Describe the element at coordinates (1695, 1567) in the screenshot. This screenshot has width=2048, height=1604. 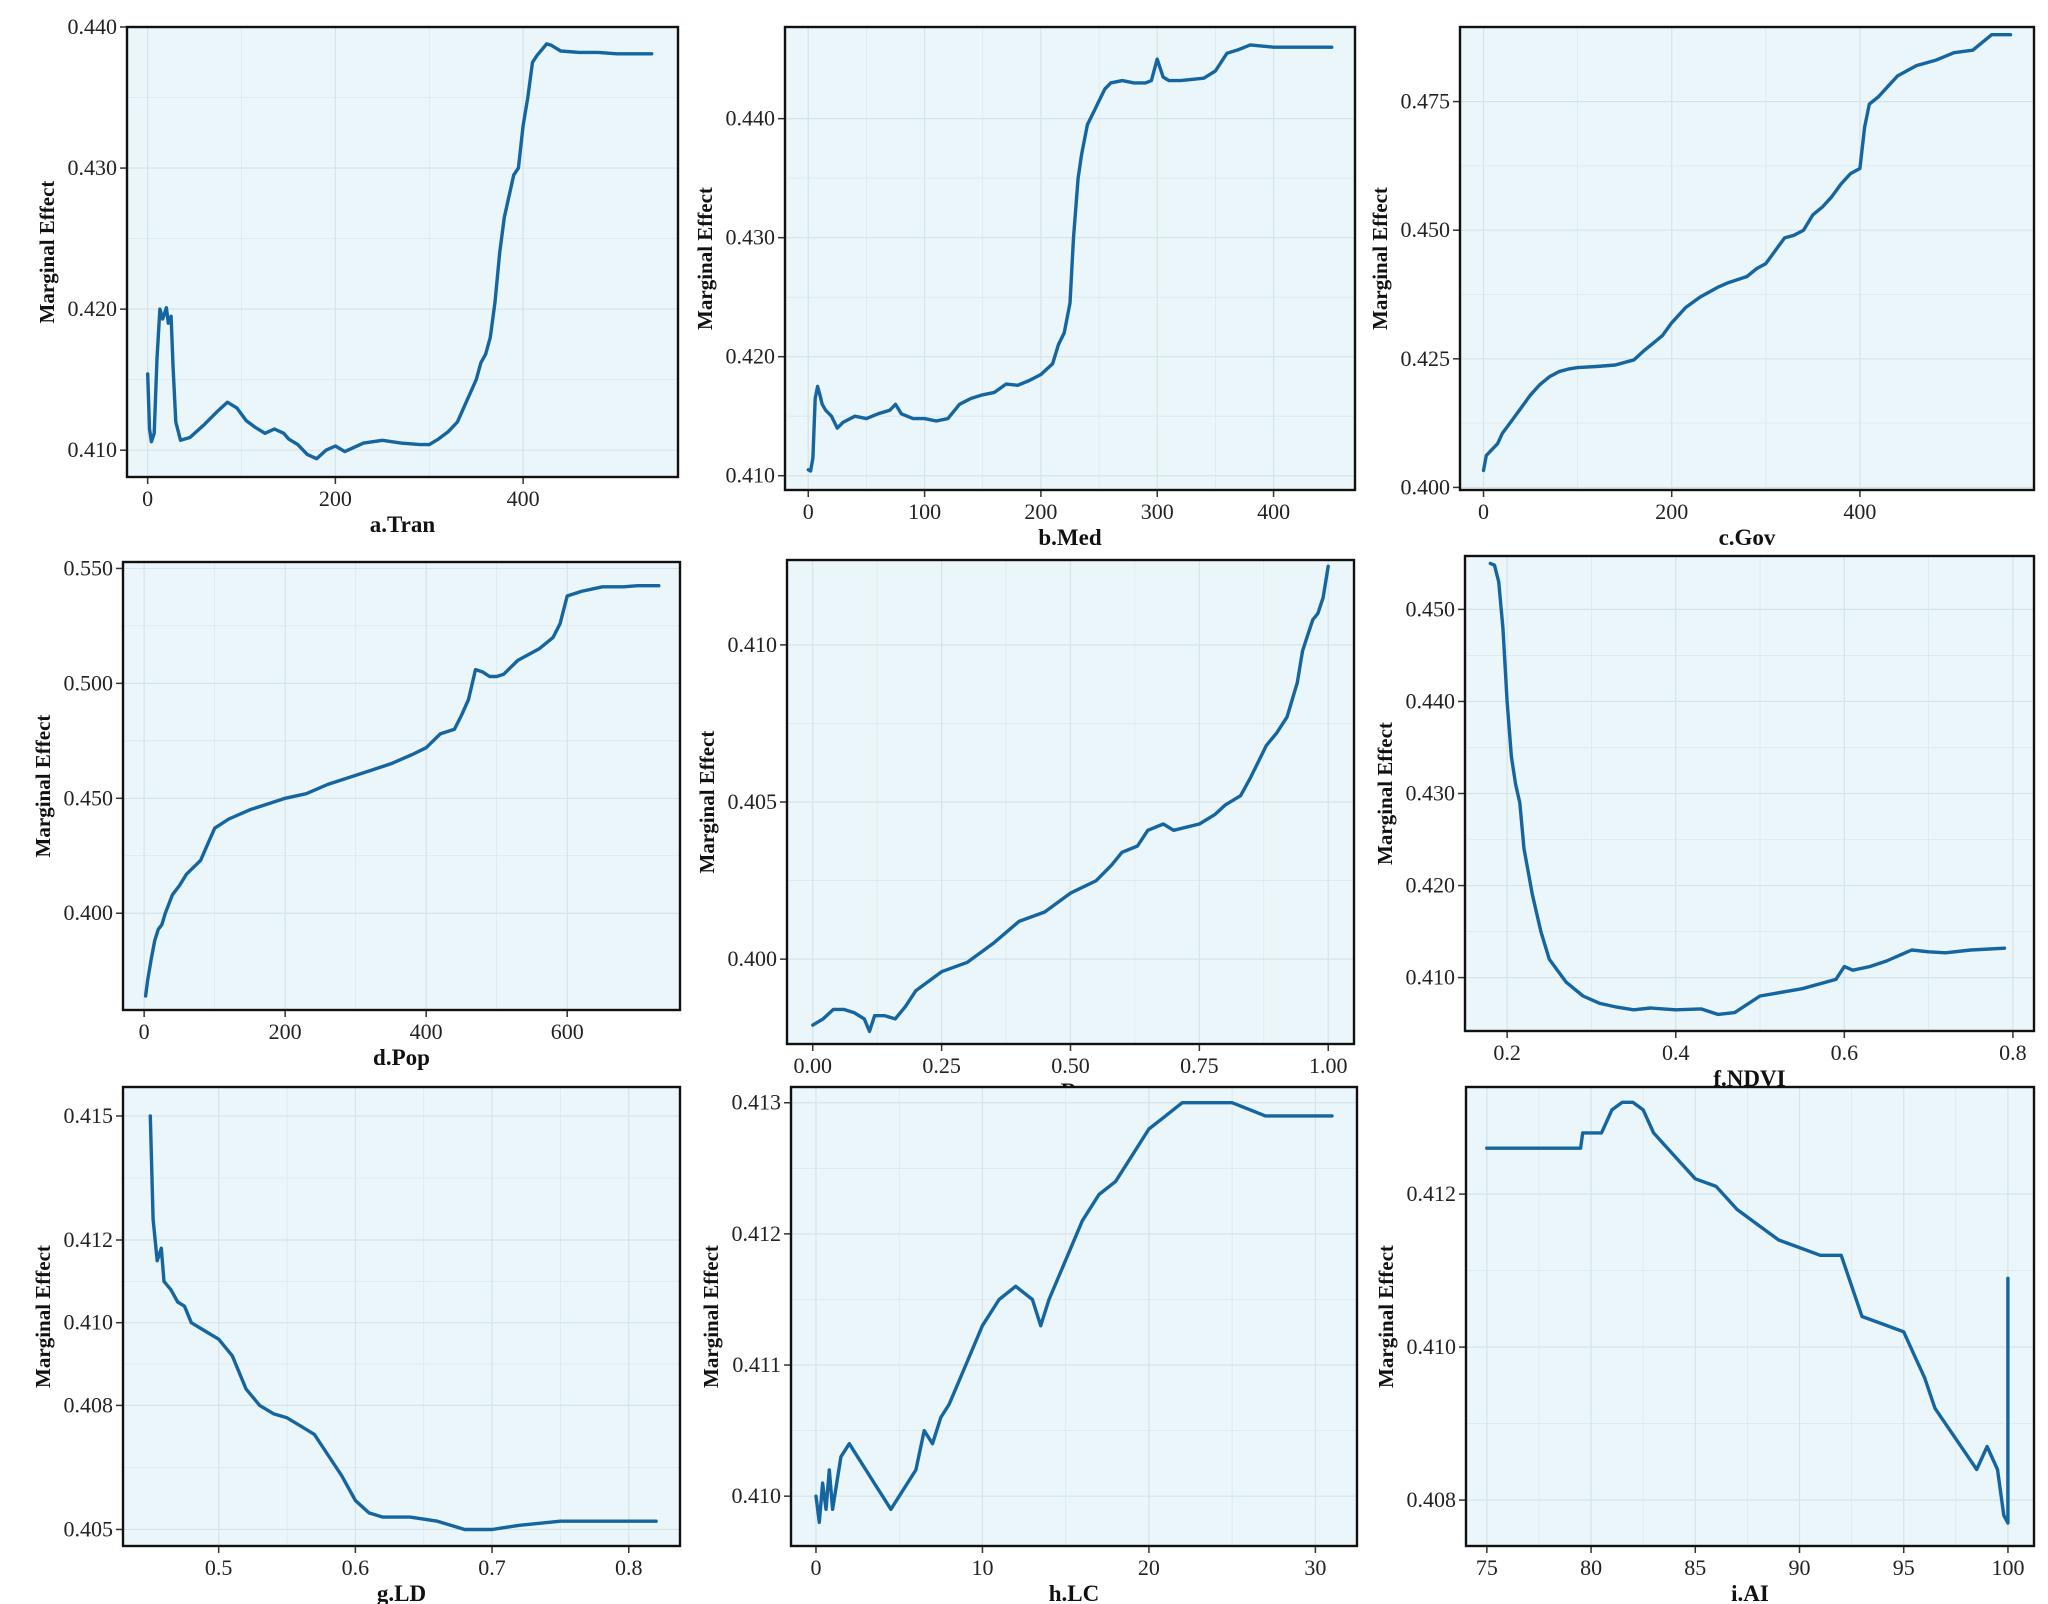
I see `x-tick-label: 85` at that location.